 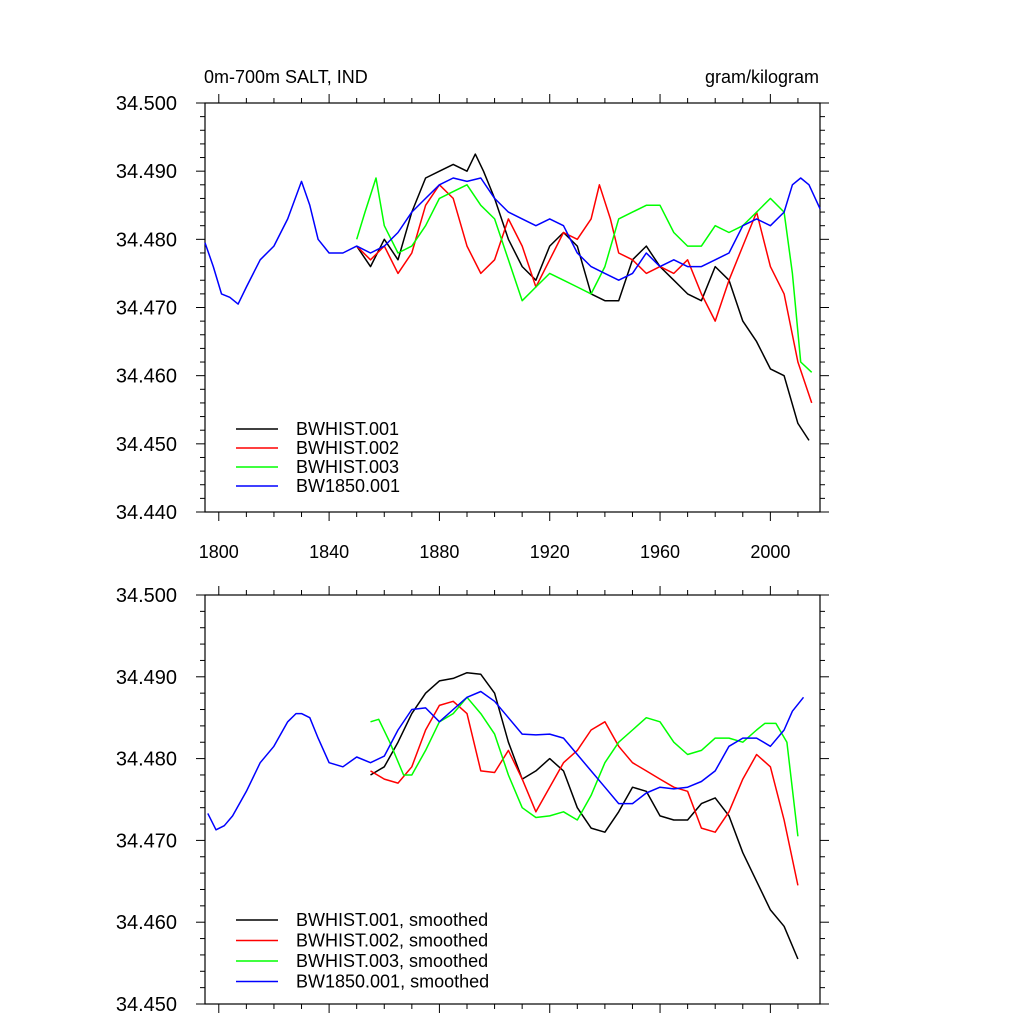 I want to click on legend-label: BWHIST.001, so click(x=347, y=429).